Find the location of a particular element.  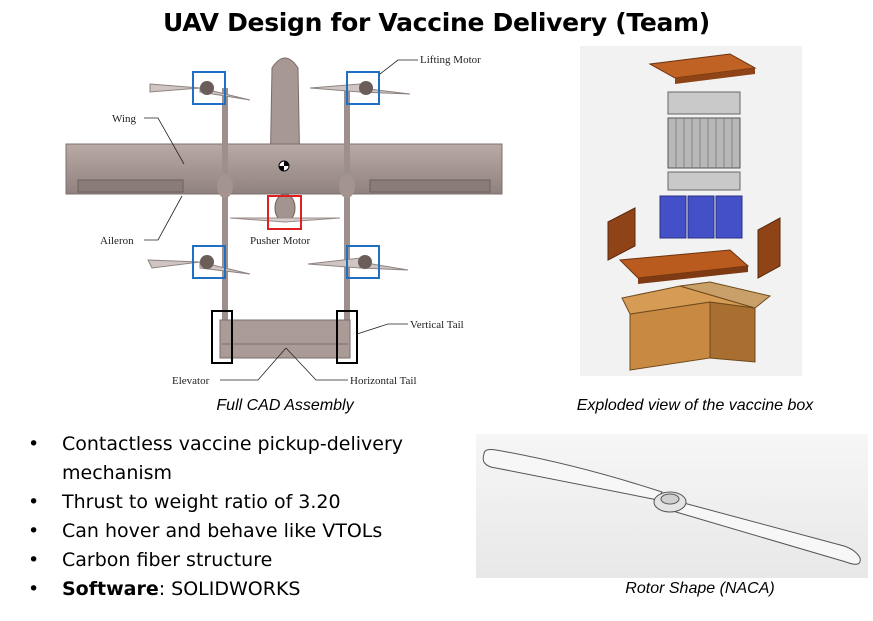

rotor-blade-left is located at coordinates (572, 475).